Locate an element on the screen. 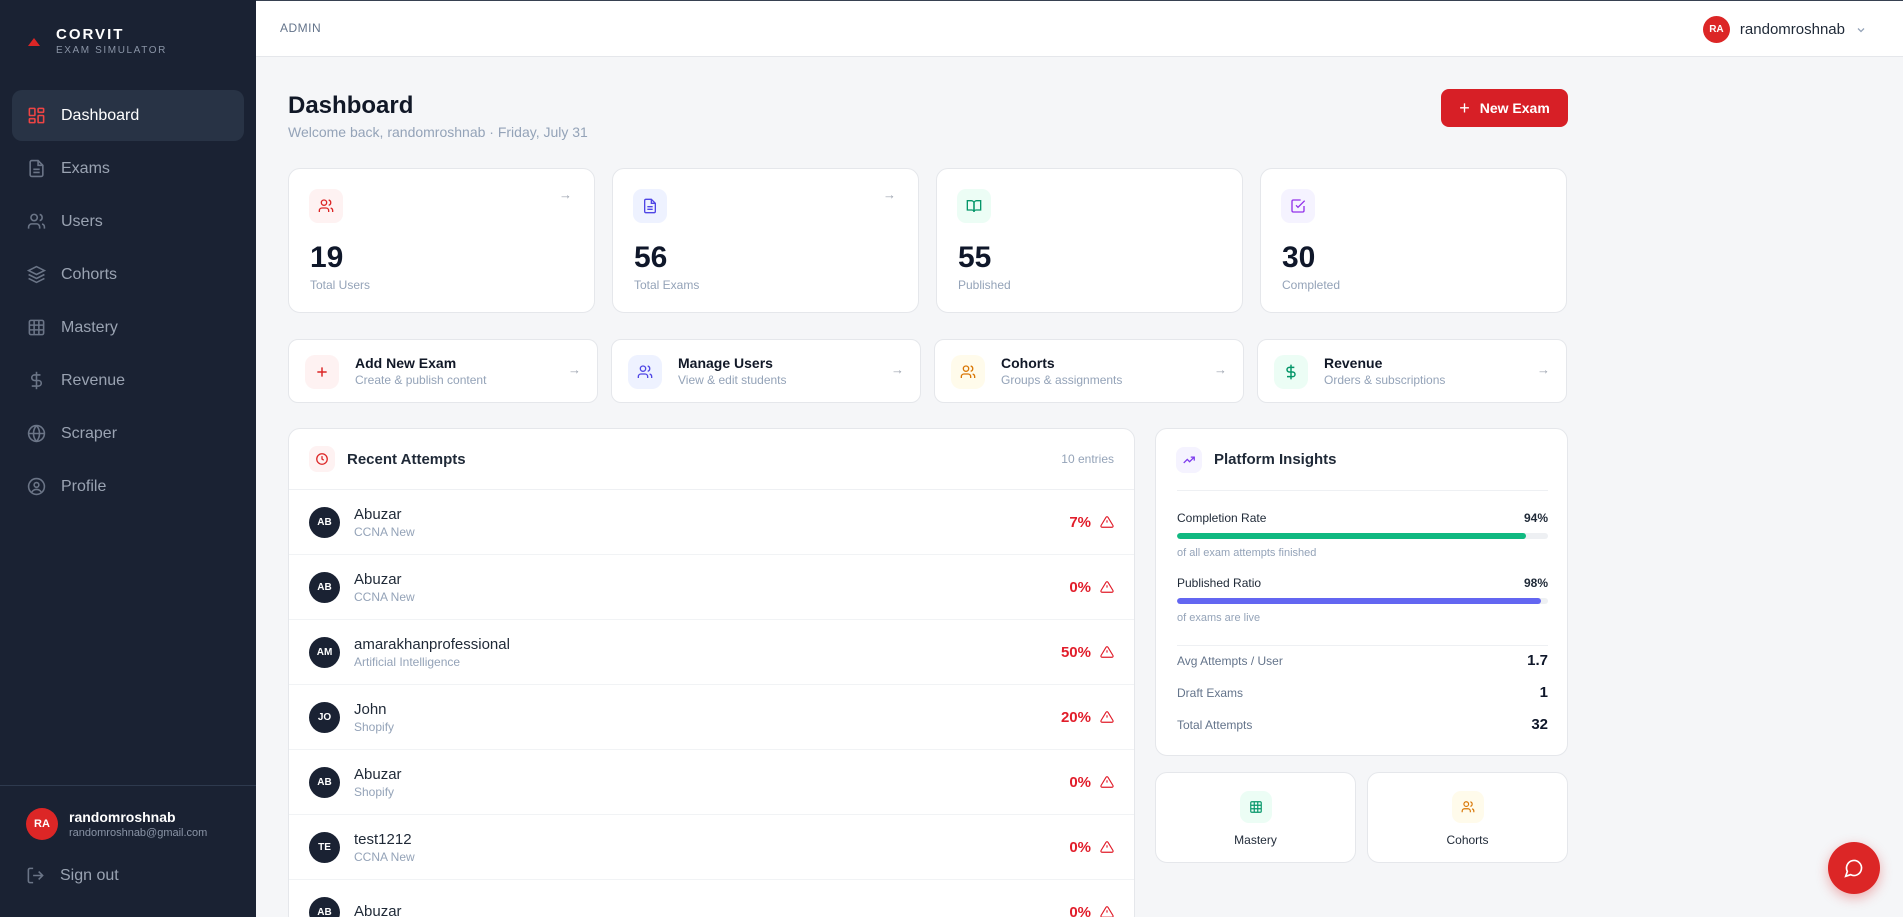 This screenshot has height=917, width=1903. score-value: 20% is located at coordinates (1075, 717).